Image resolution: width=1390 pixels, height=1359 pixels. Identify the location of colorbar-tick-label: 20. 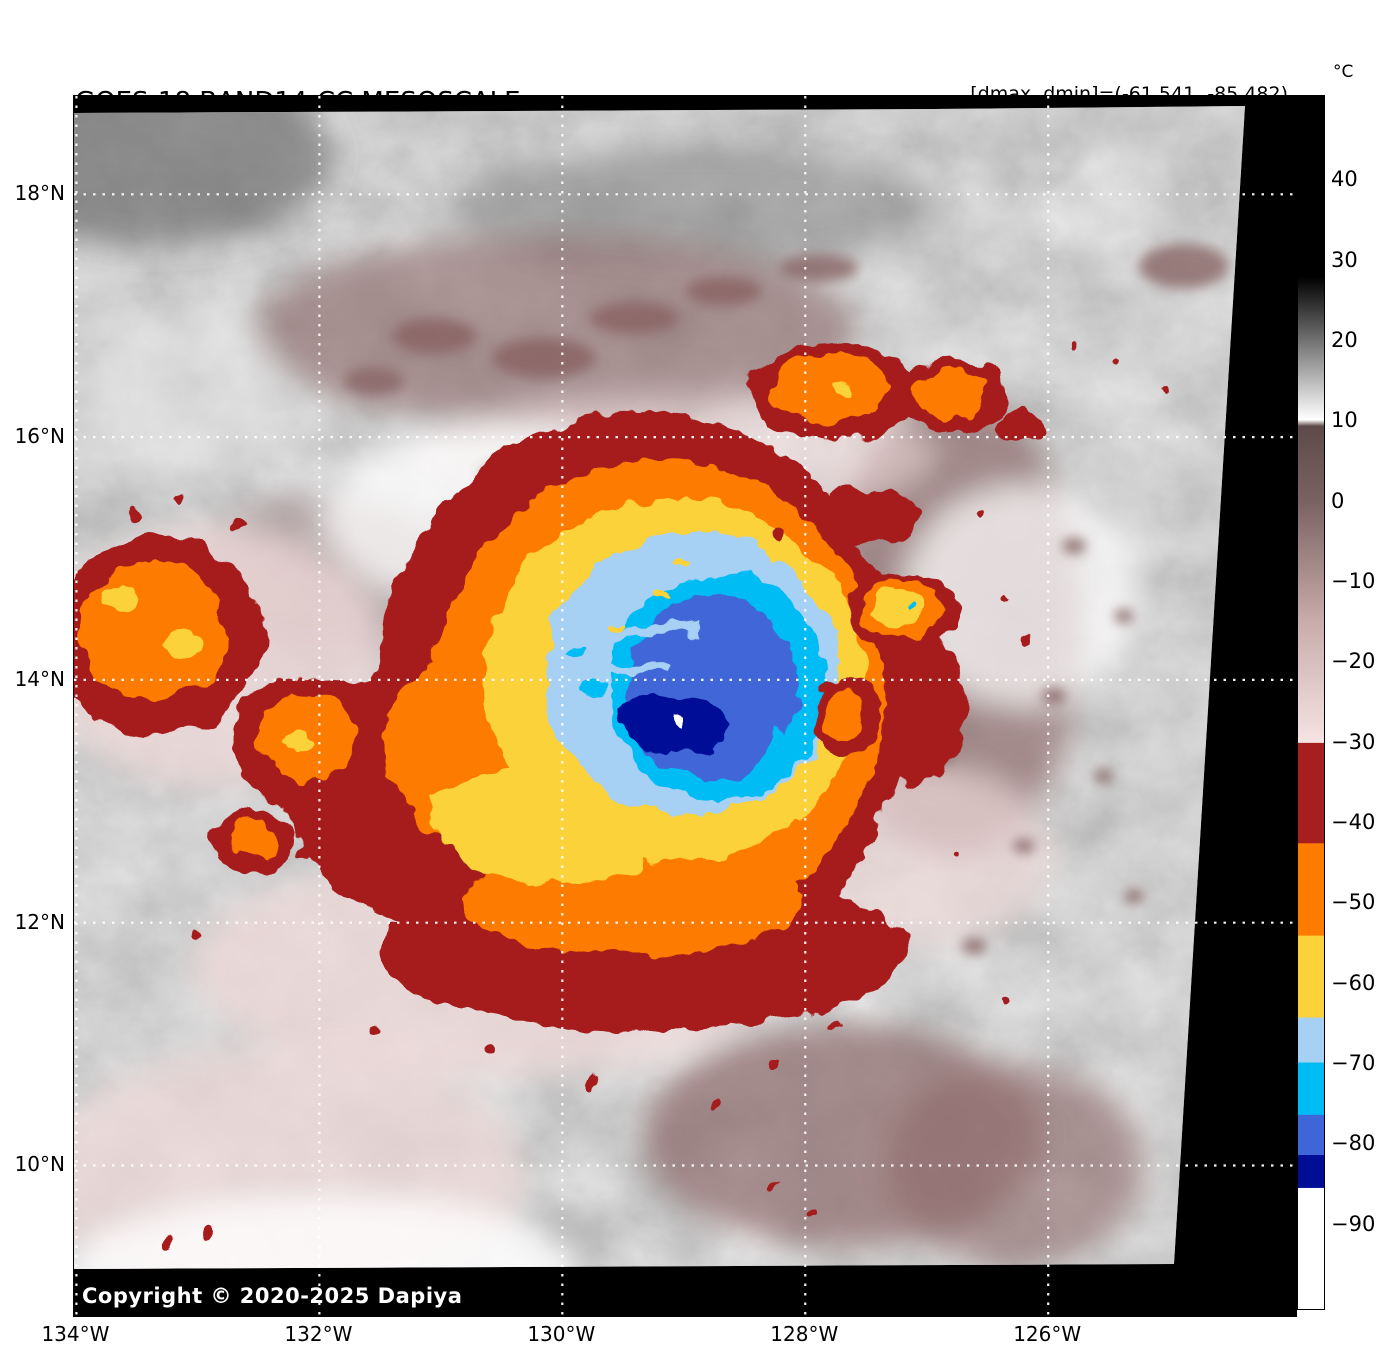
(1344, 340).